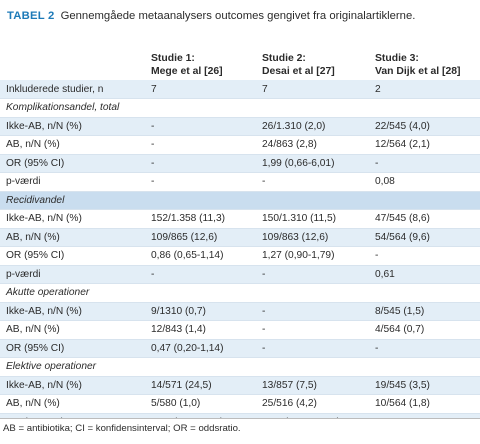 This screenshot has height=444, width=480. Describe the element at coordinates (418, 71) in the screenshot. I see `header-line2: Van Dijk et al [28]` at that location.